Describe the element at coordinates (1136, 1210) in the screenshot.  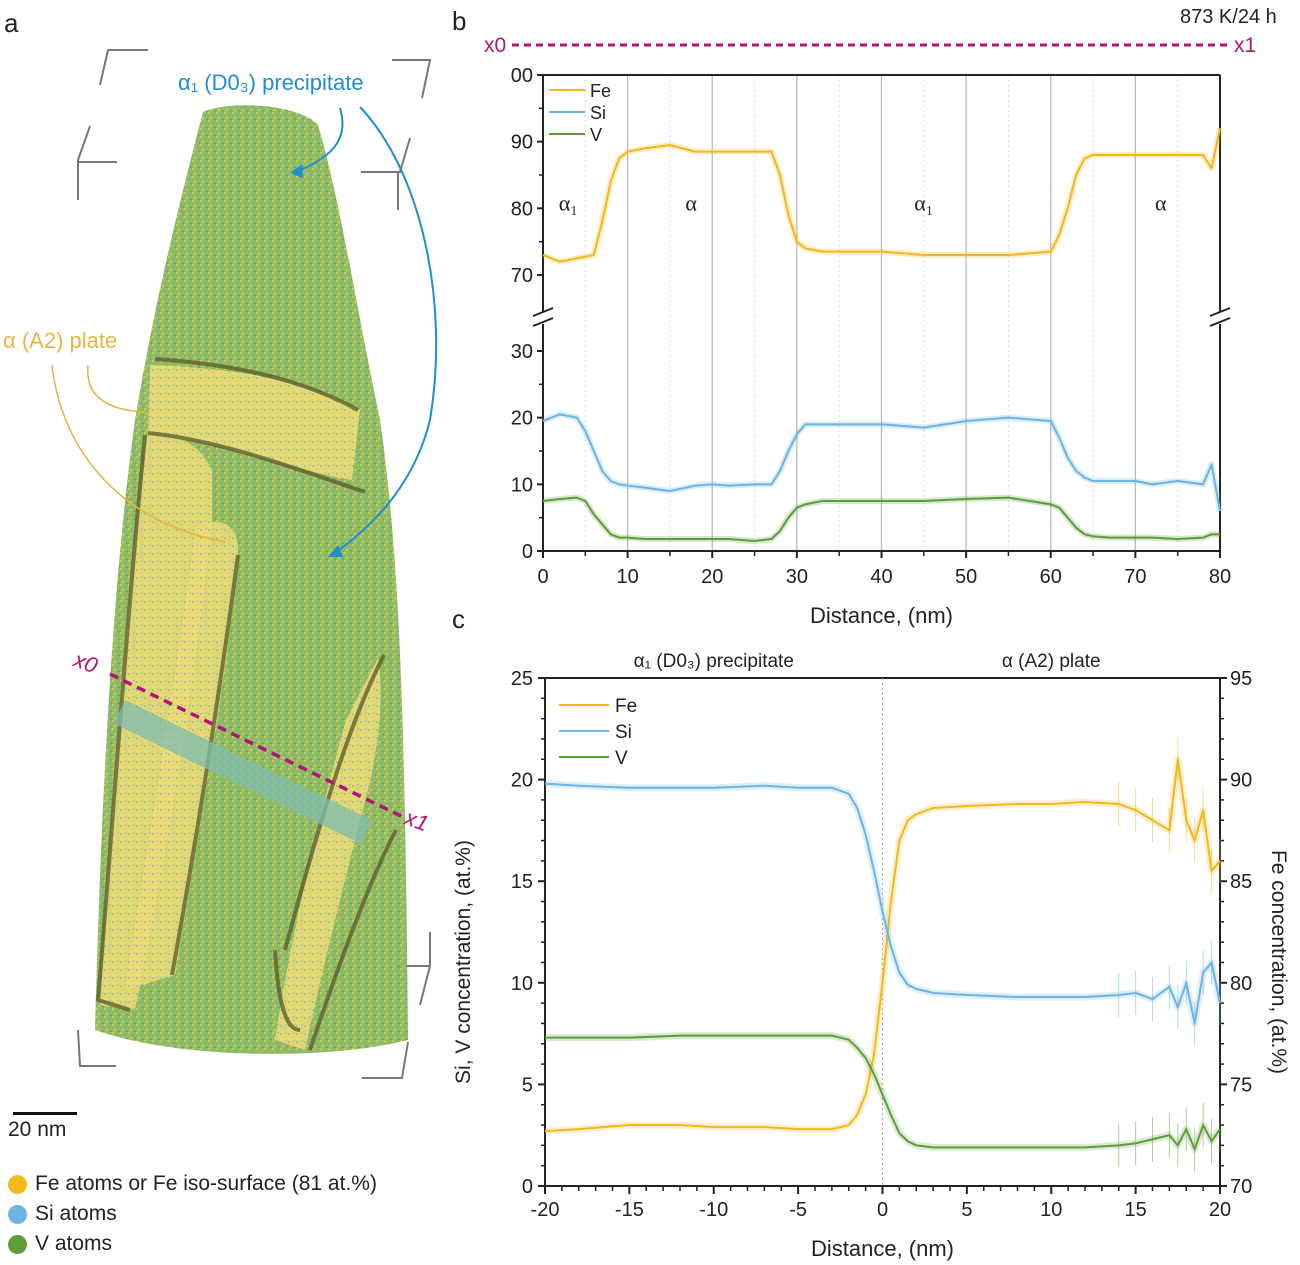
I see `x-tick-label: 15` at that location.